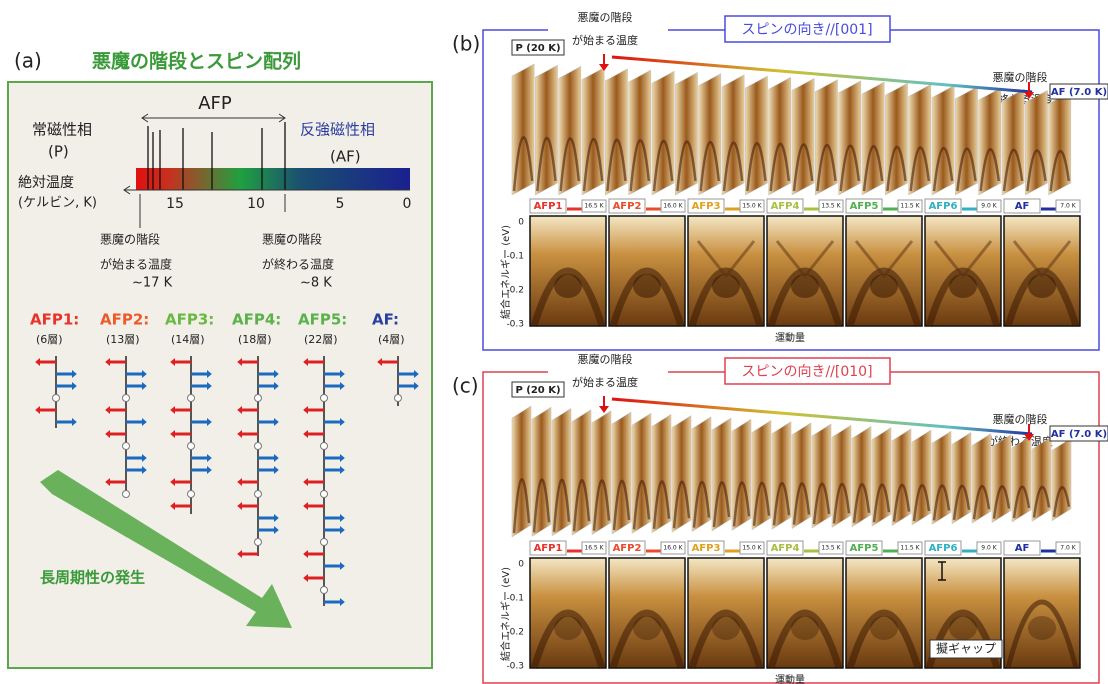 This screenshot has height=684, width=1108. I want to click on phase-name: AF:, so click(385, 320).